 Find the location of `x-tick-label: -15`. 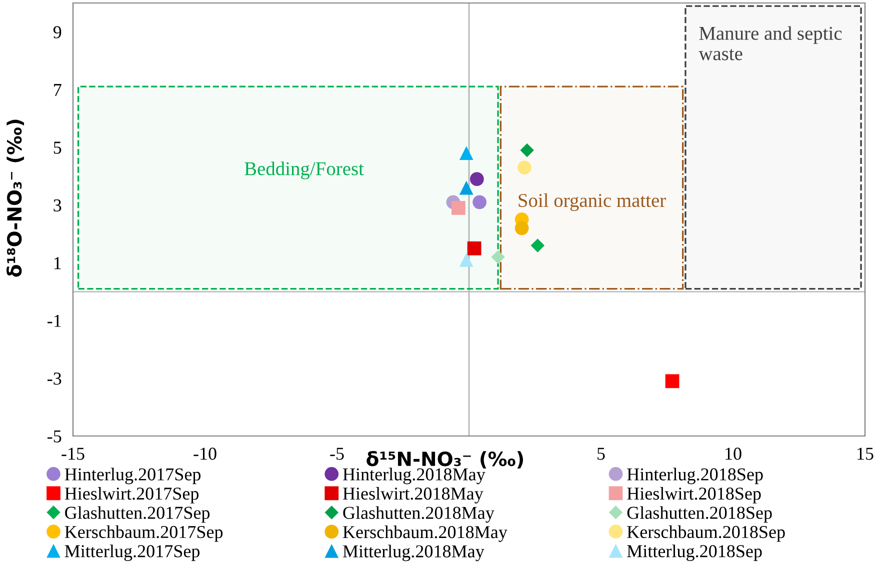

x-tick-label: -15 is located at coordinates (73, 454).